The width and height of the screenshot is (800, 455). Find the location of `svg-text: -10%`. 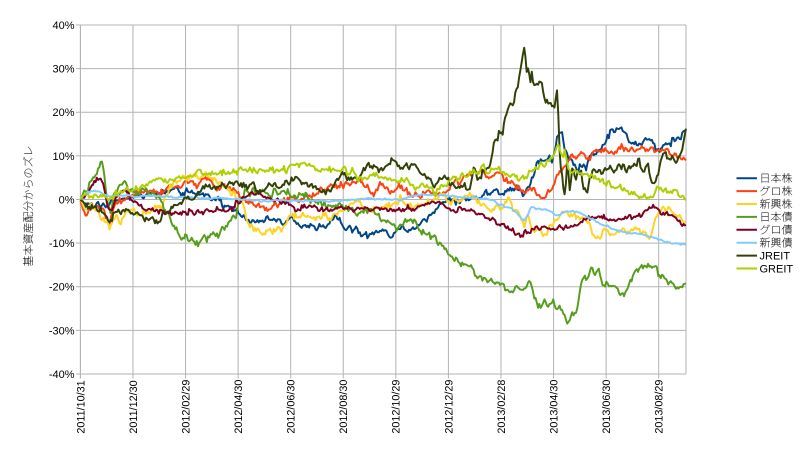

svg-text: -10% is located at coordinates (62, 244).